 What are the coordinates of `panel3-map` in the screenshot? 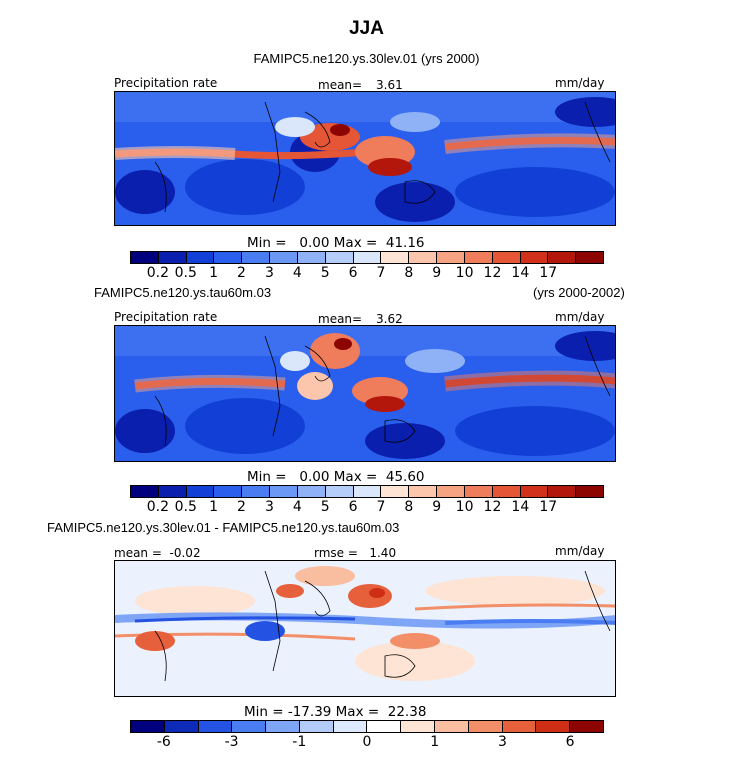 It's located at (365, 628).